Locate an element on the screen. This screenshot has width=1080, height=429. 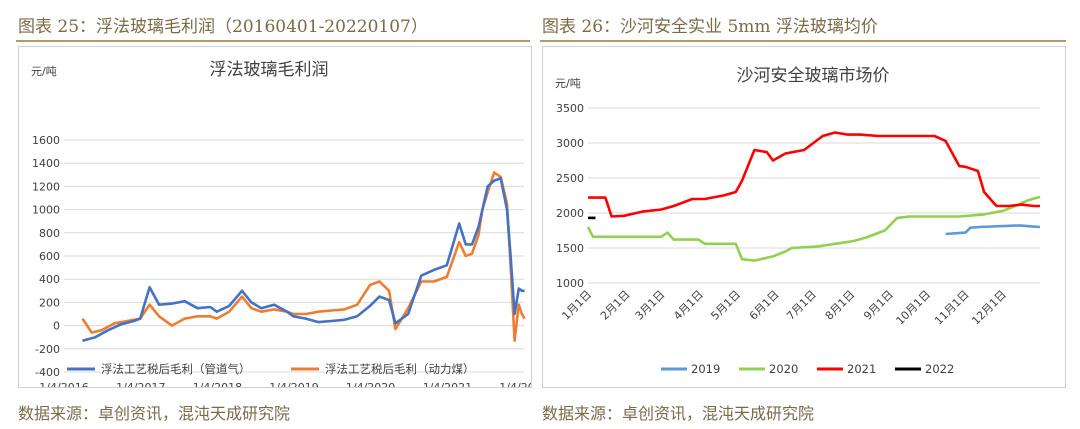
x-tick-label: 1/4/2016 is located at coordinates (63, 384).